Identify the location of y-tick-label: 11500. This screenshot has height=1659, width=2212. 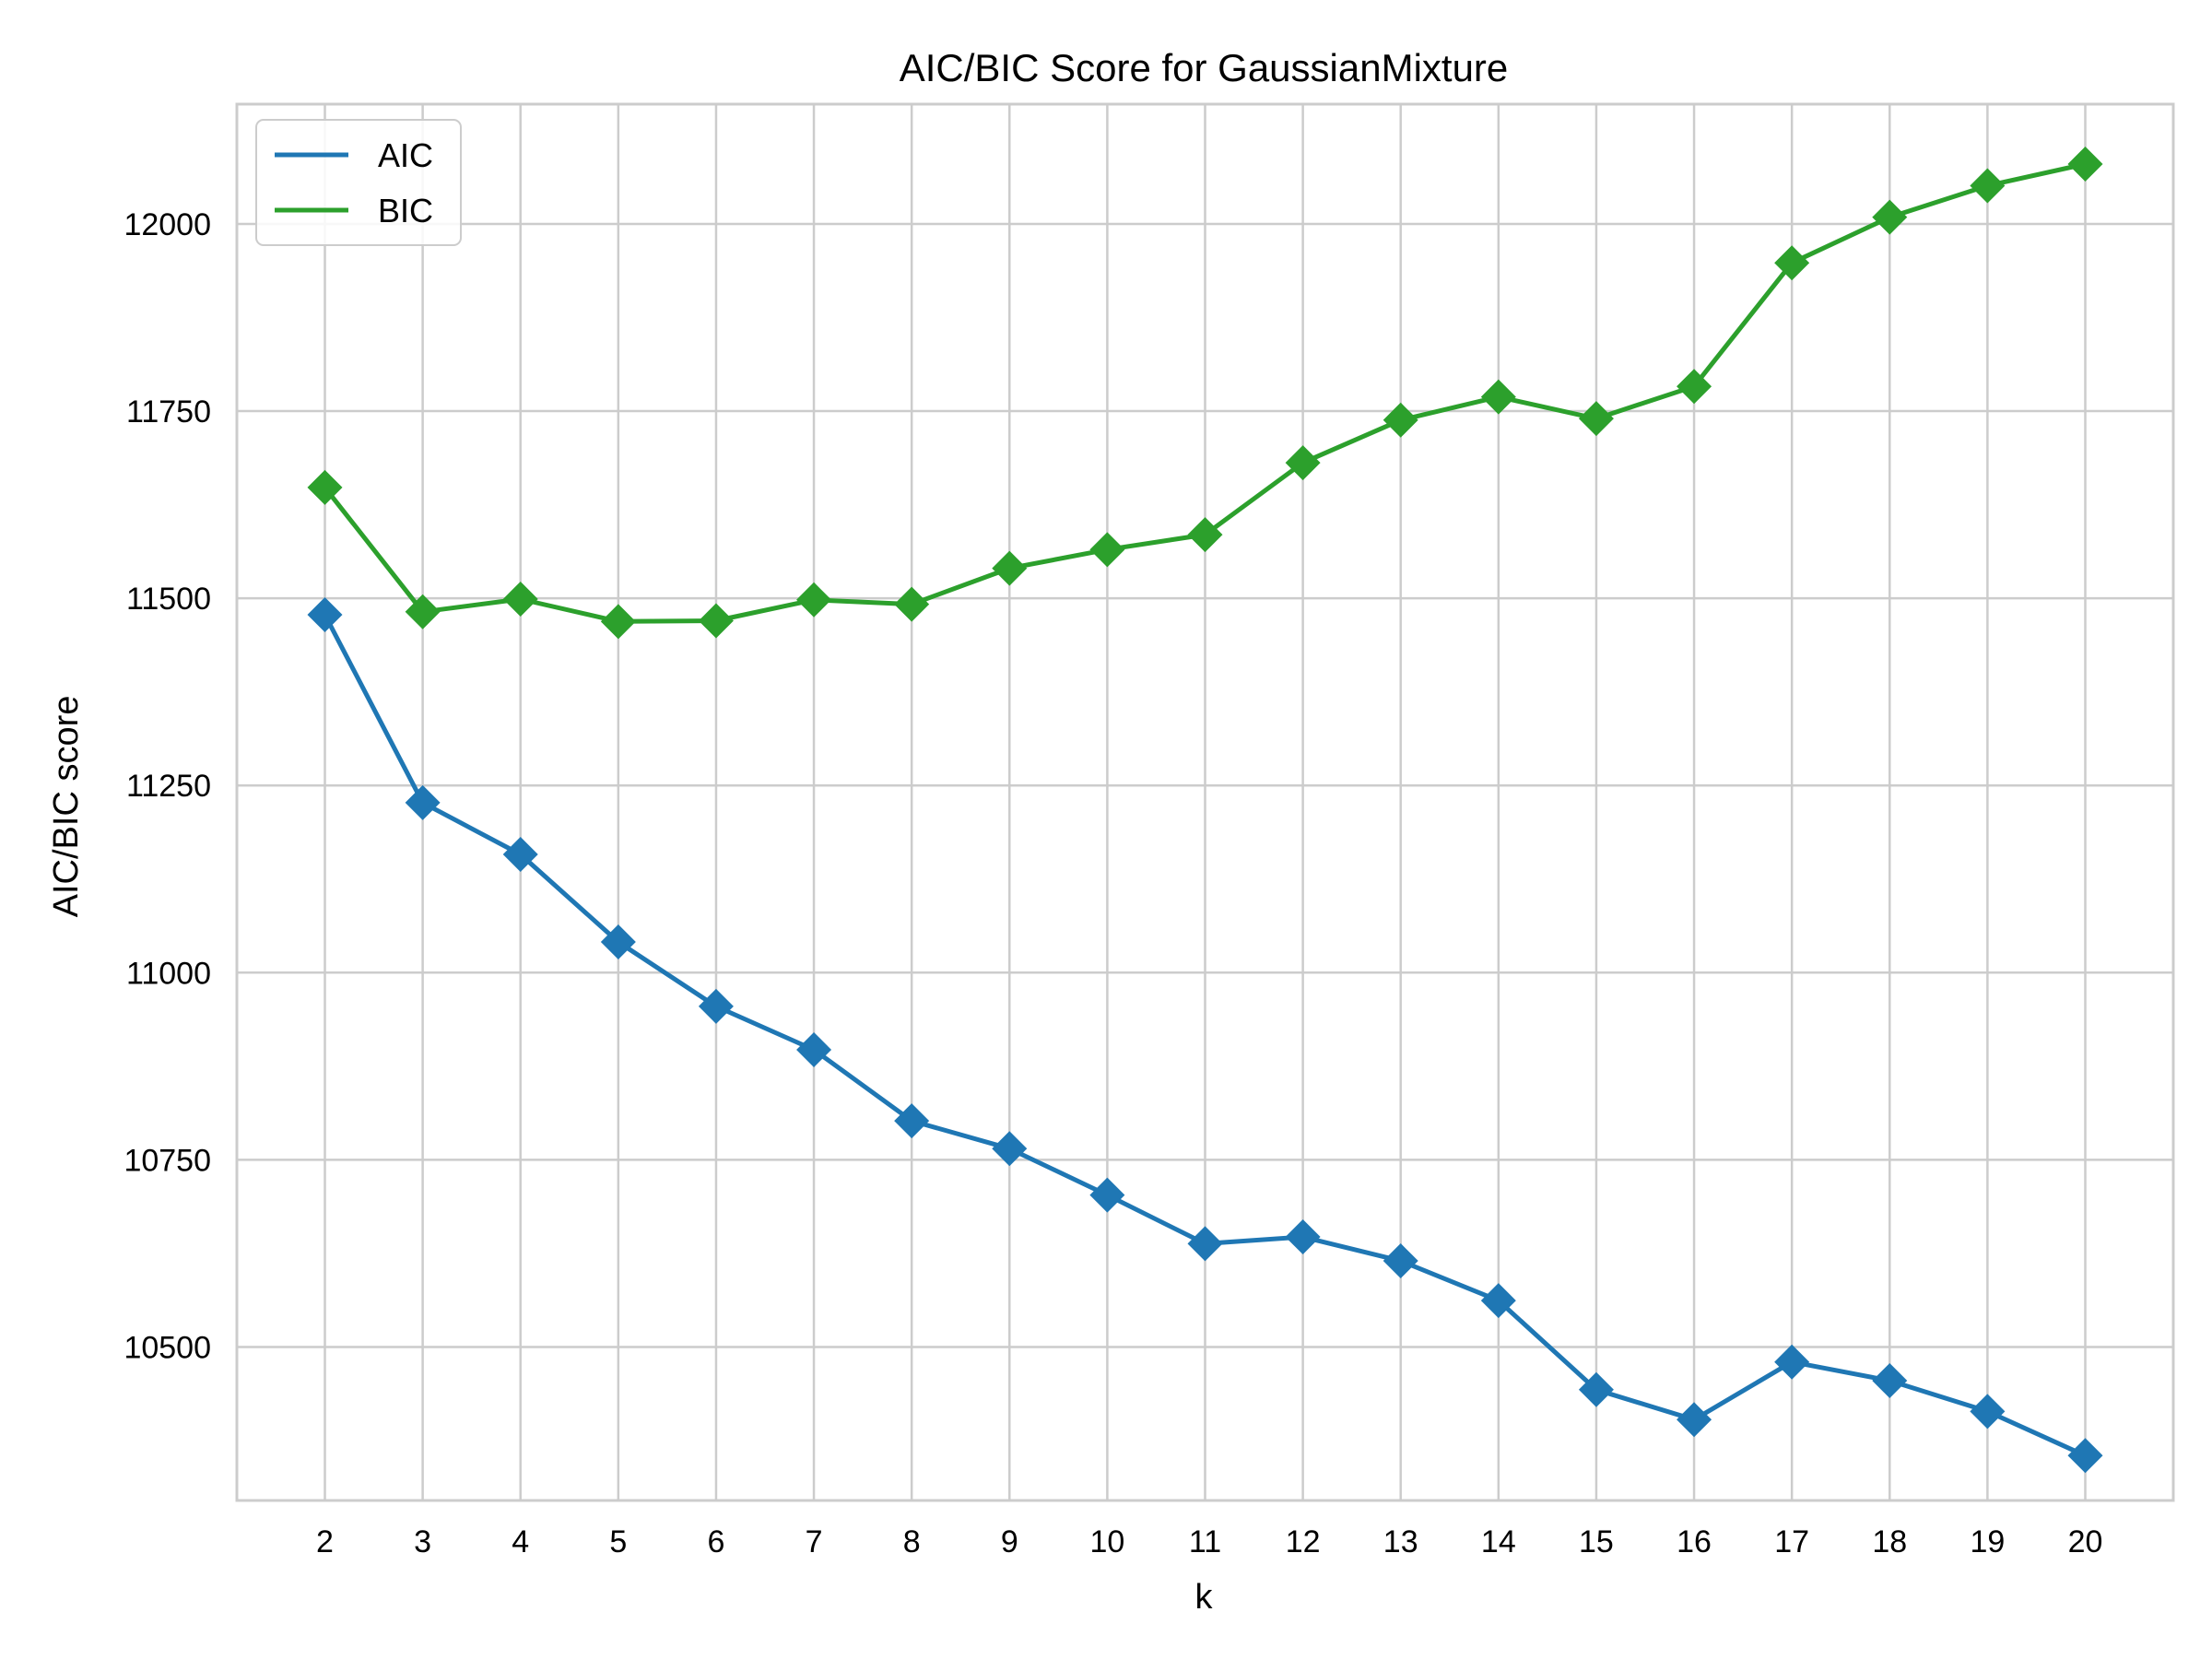
(168, 599).